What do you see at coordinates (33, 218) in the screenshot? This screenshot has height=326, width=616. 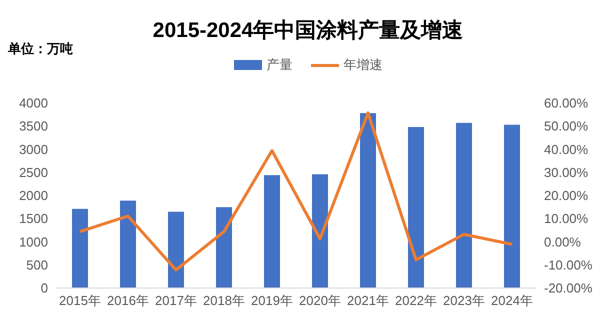 I see `y-tick-label: 1500` at bounding box center [33, 218].